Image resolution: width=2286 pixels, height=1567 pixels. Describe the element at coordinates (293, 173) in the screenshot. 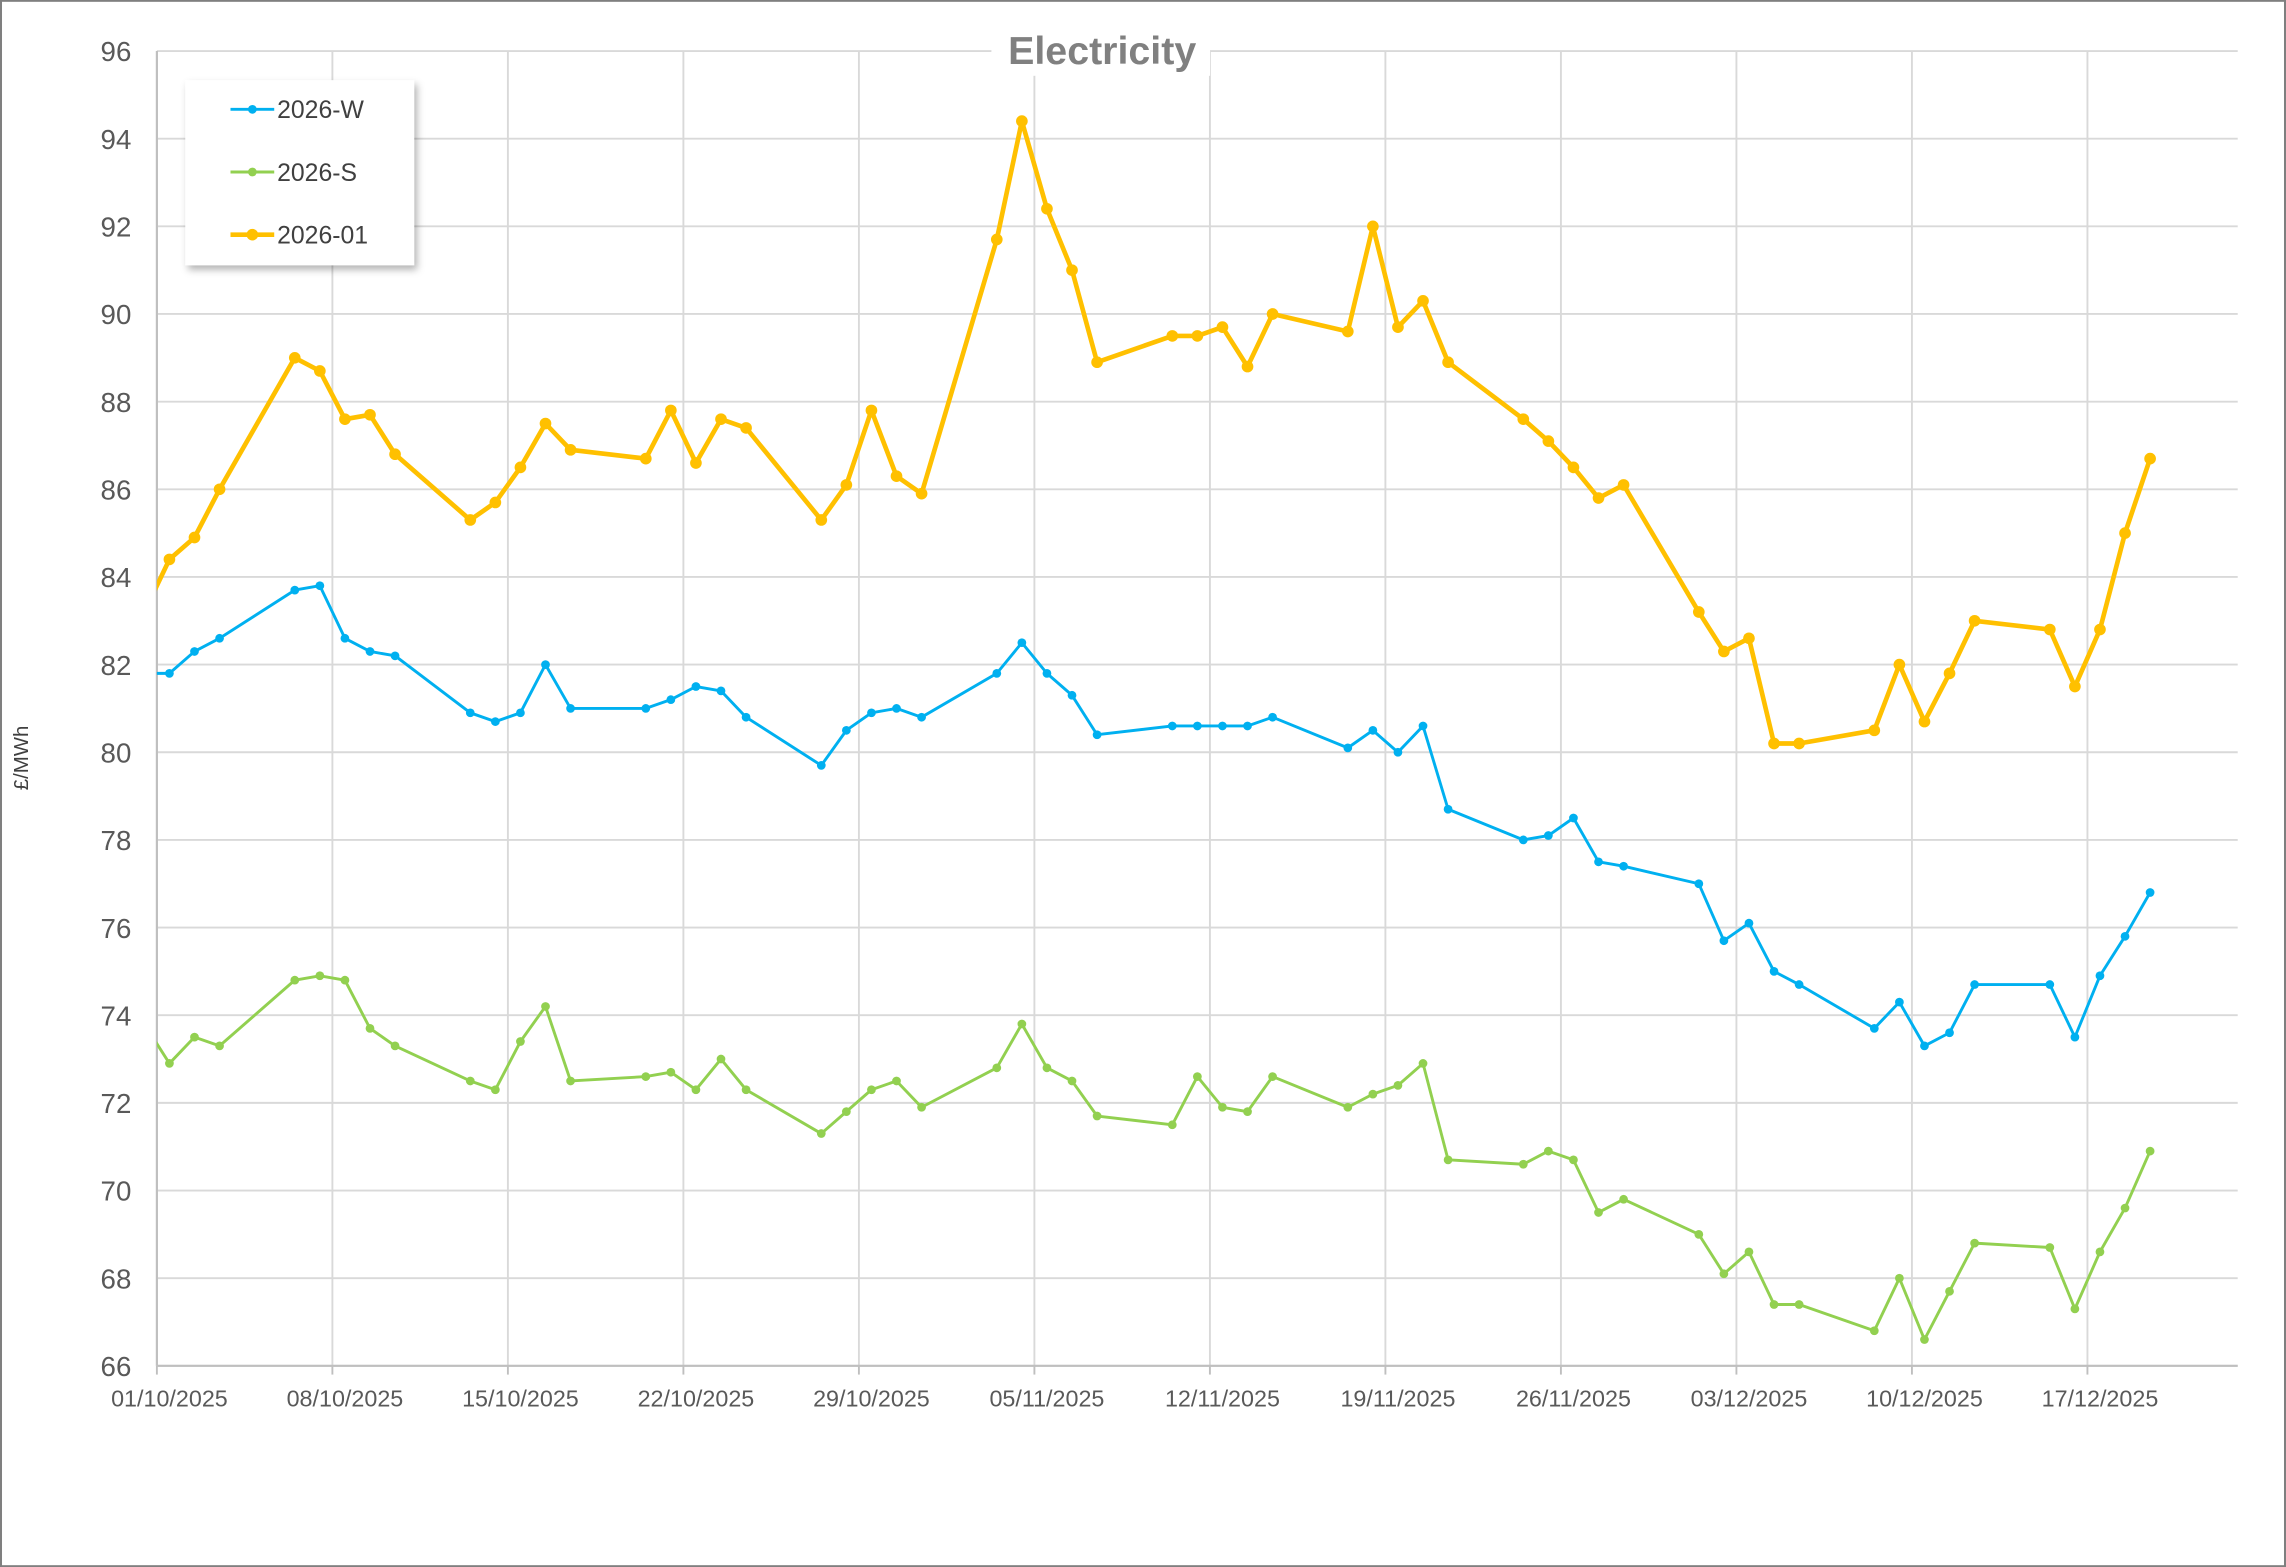

I see `legend-item-2026-S: 2026-S` at that location.